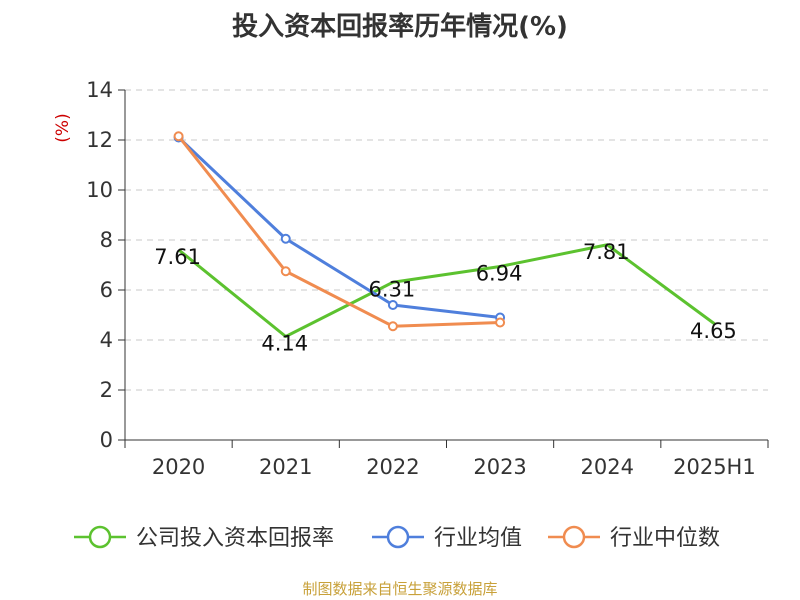  What do you see at coordinates (478, 538) in the screenshot?
I see `legend-label: 行业均值` at bounding box center [478, 538].